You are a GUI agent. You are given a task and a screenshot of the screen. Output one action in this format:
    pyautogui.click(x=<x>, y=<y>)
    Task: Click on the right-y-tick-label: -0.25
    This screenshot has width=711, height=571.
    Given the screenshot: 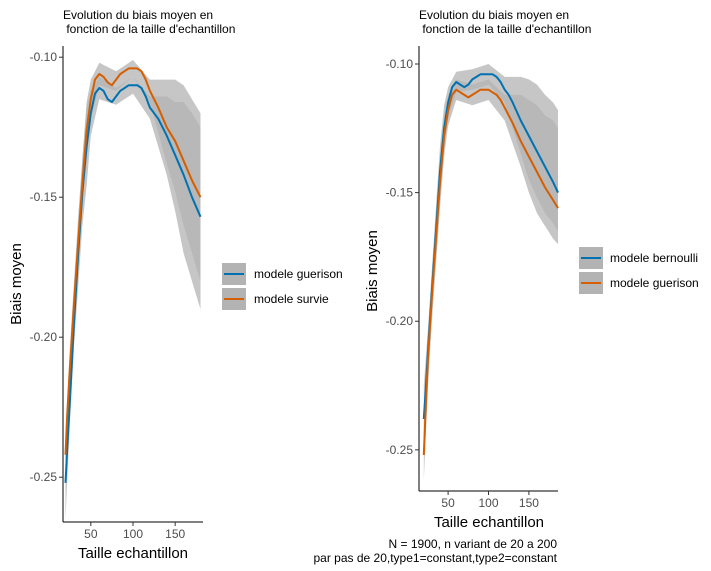 What is the action you would take?
    pyautogui.click(x=400, y=450)
    